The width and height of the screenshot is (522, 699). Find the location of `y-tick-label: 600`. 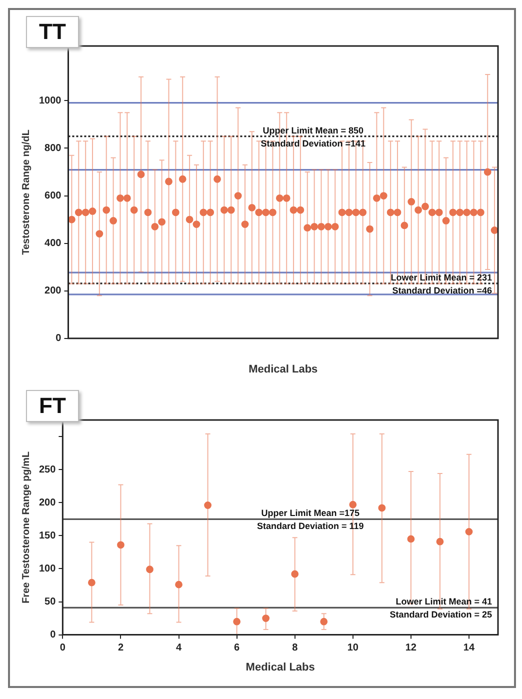

y-tick-label: 600 is located at coordinates (53, 196).